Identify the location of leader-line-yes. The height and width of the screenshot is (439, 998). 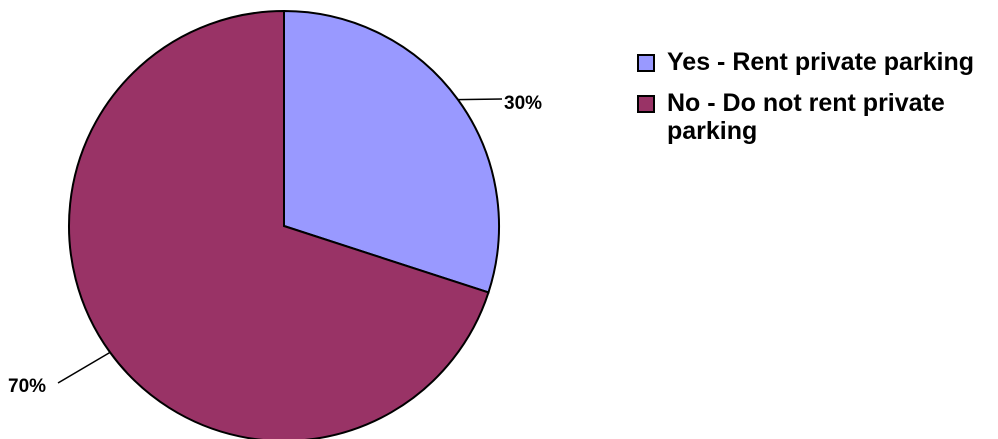
(480, 99).